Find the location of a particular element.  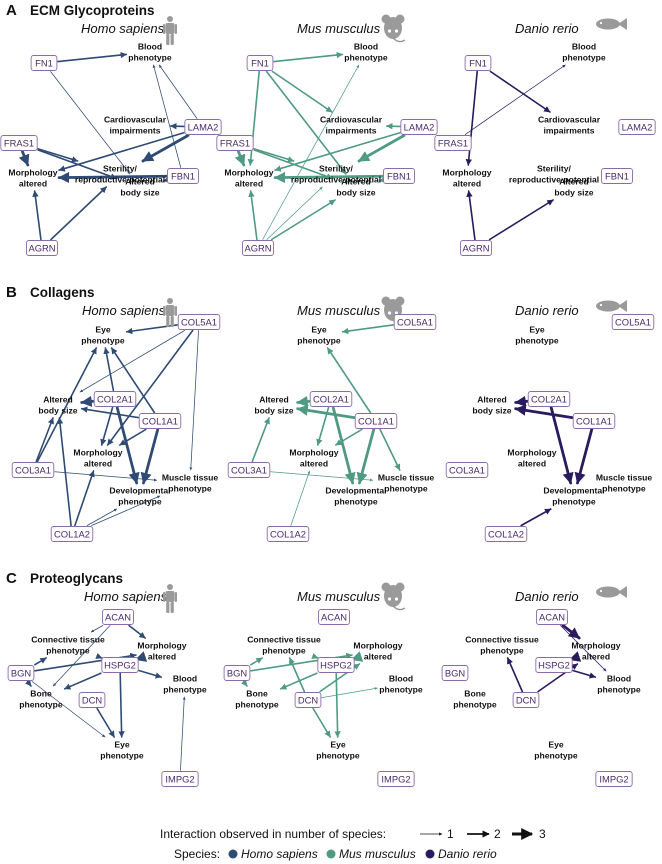

edge-col5a1-to-body-homo is located at coordinates (132, 361).